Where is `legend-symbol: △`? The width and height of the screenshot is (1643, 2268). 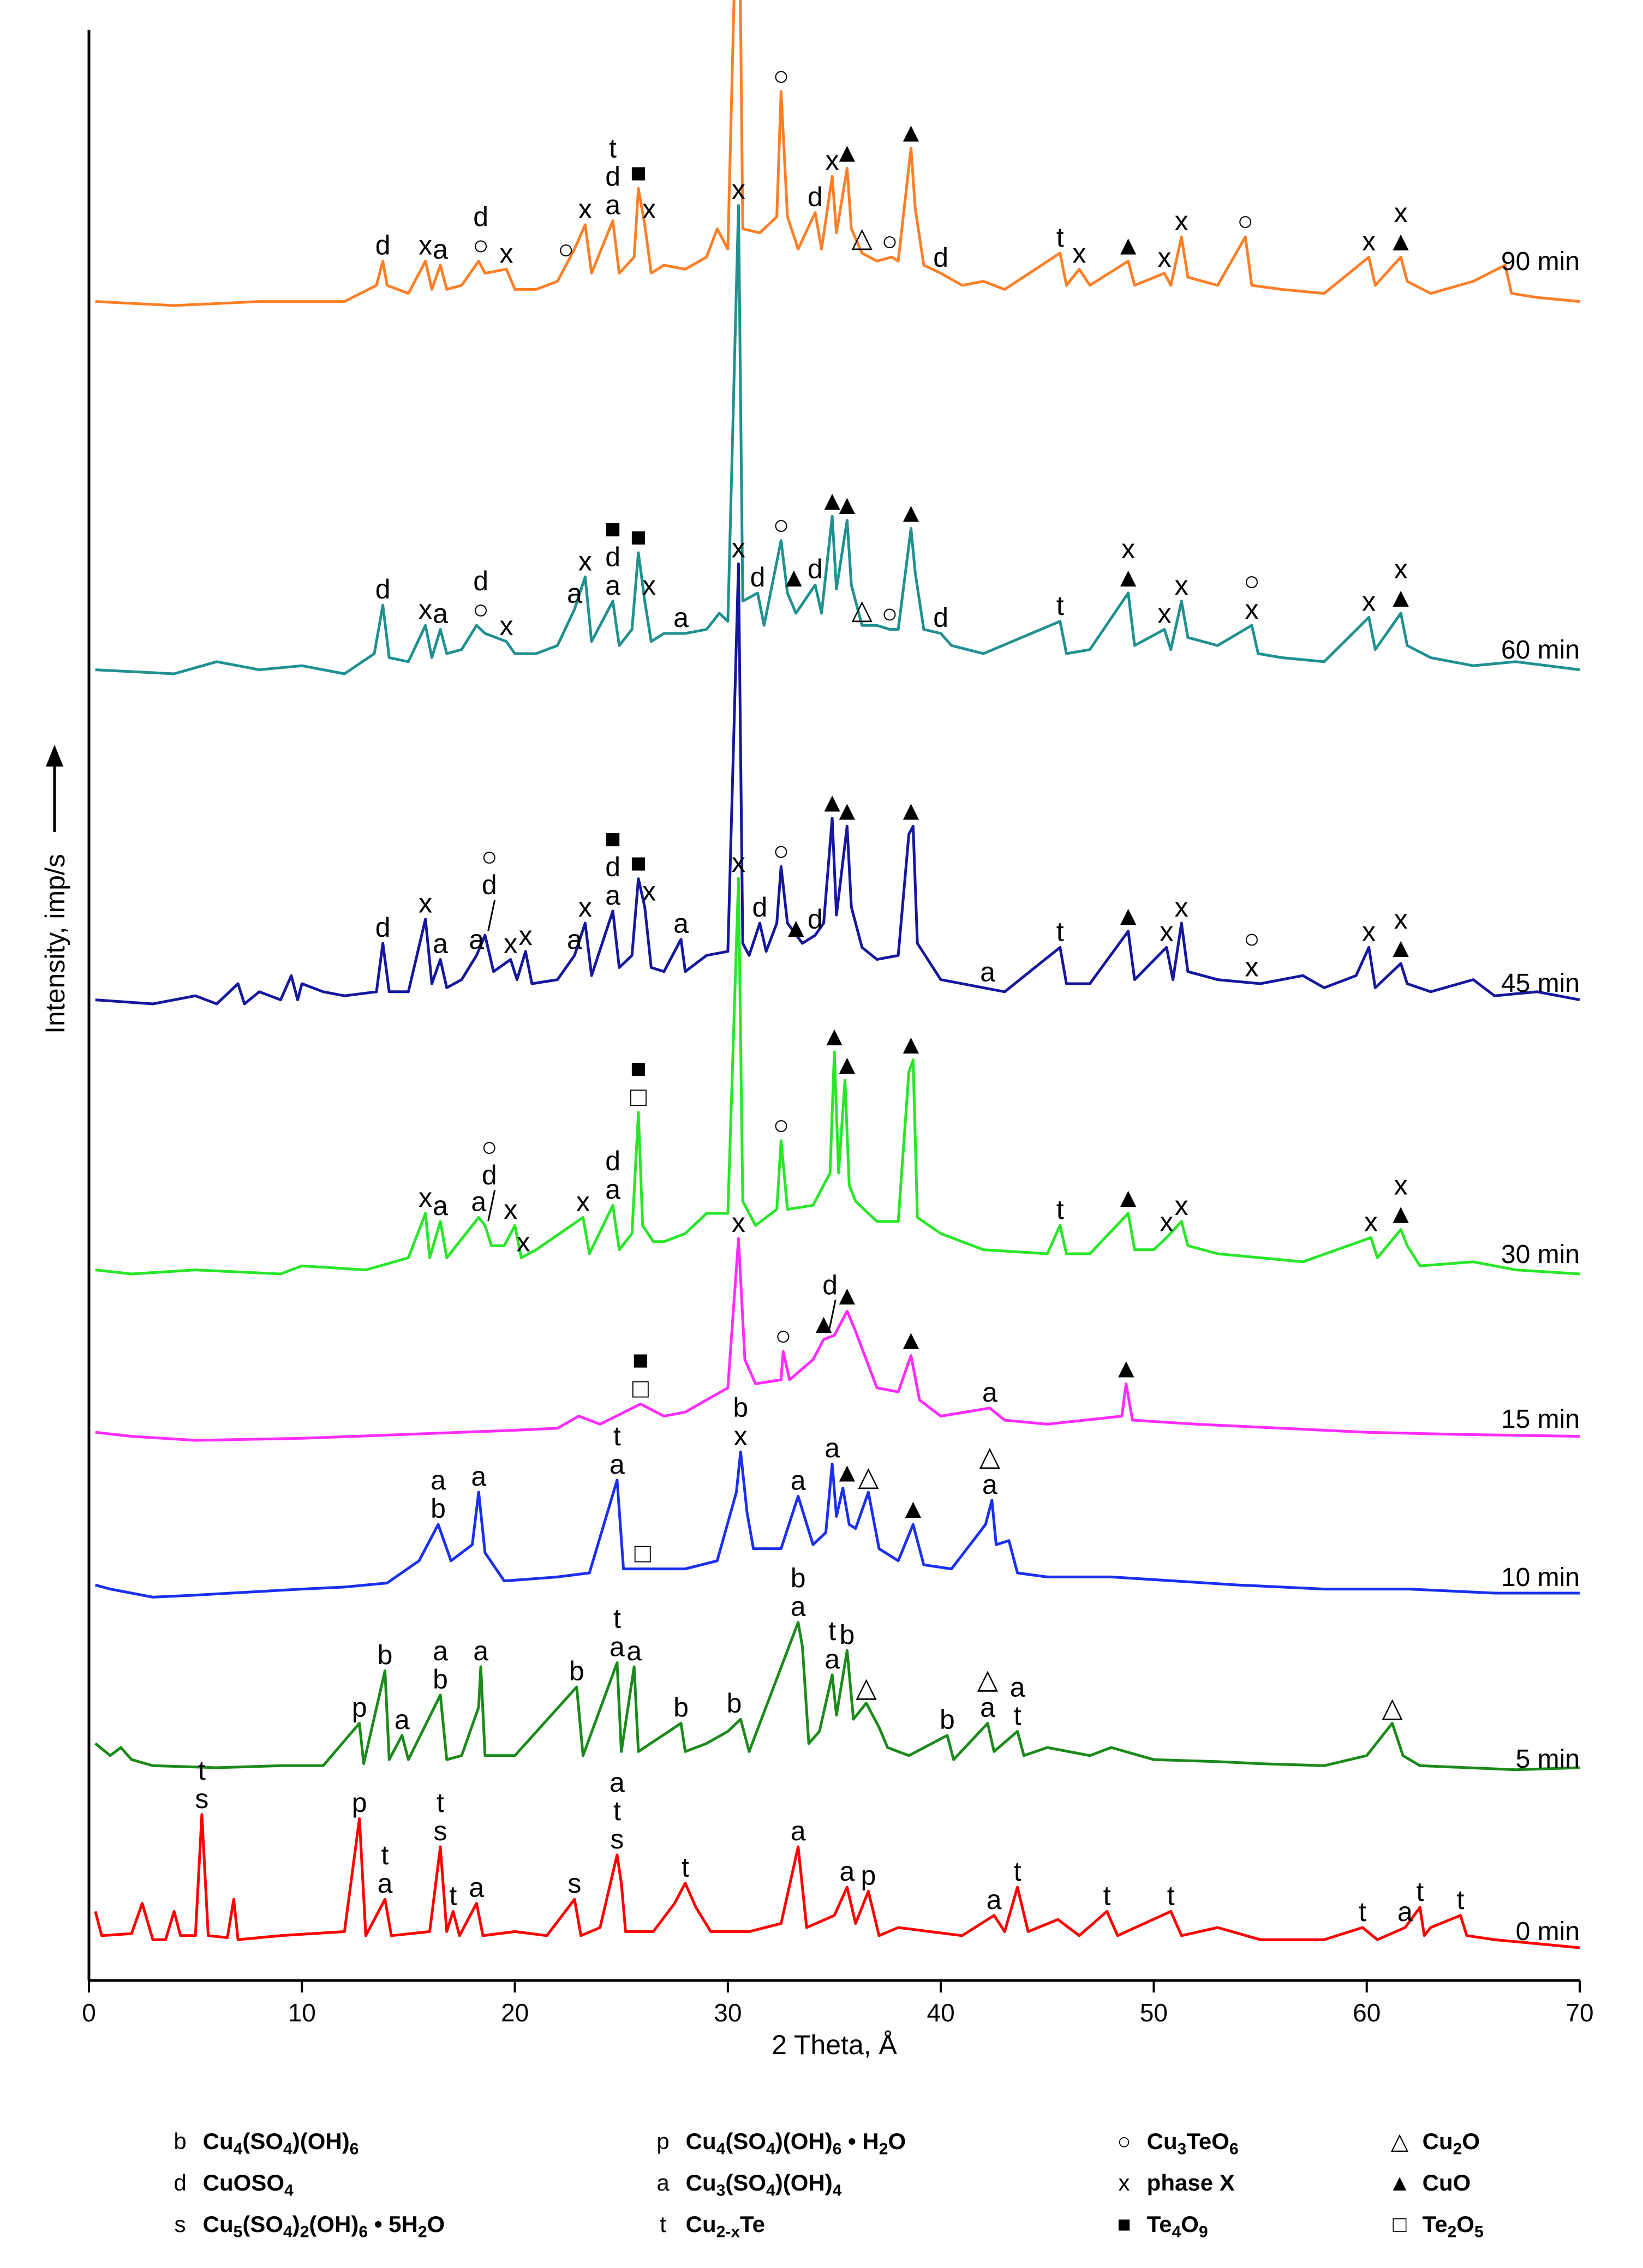 legend-symbol: △ is located at coordinates (1399, 2141).